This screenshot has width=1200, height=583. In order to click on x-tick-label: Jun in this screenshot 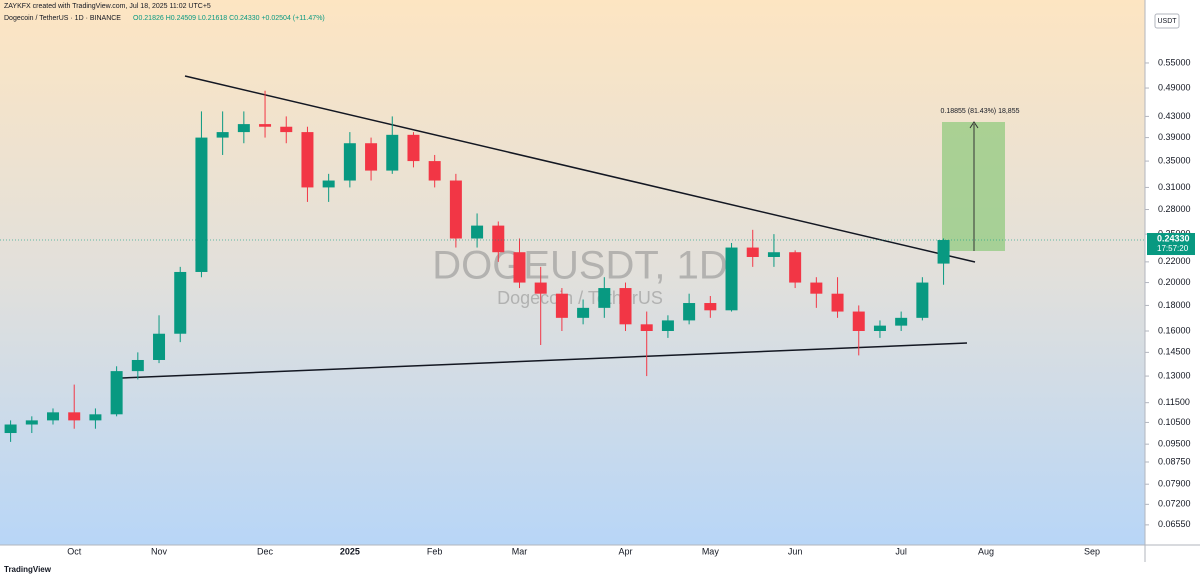, I will do `click(795, 551)`.